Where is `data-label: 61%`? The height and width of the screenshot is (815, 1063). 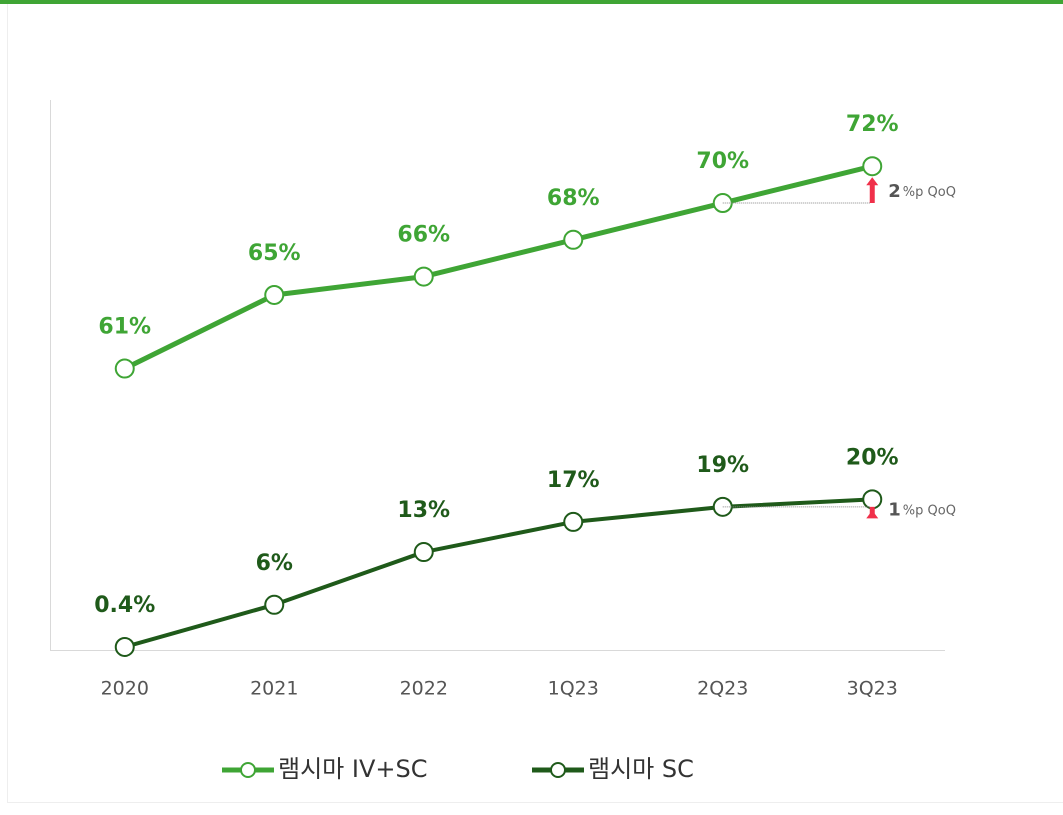 data-label: 61% is located at coordinates (124, 327).